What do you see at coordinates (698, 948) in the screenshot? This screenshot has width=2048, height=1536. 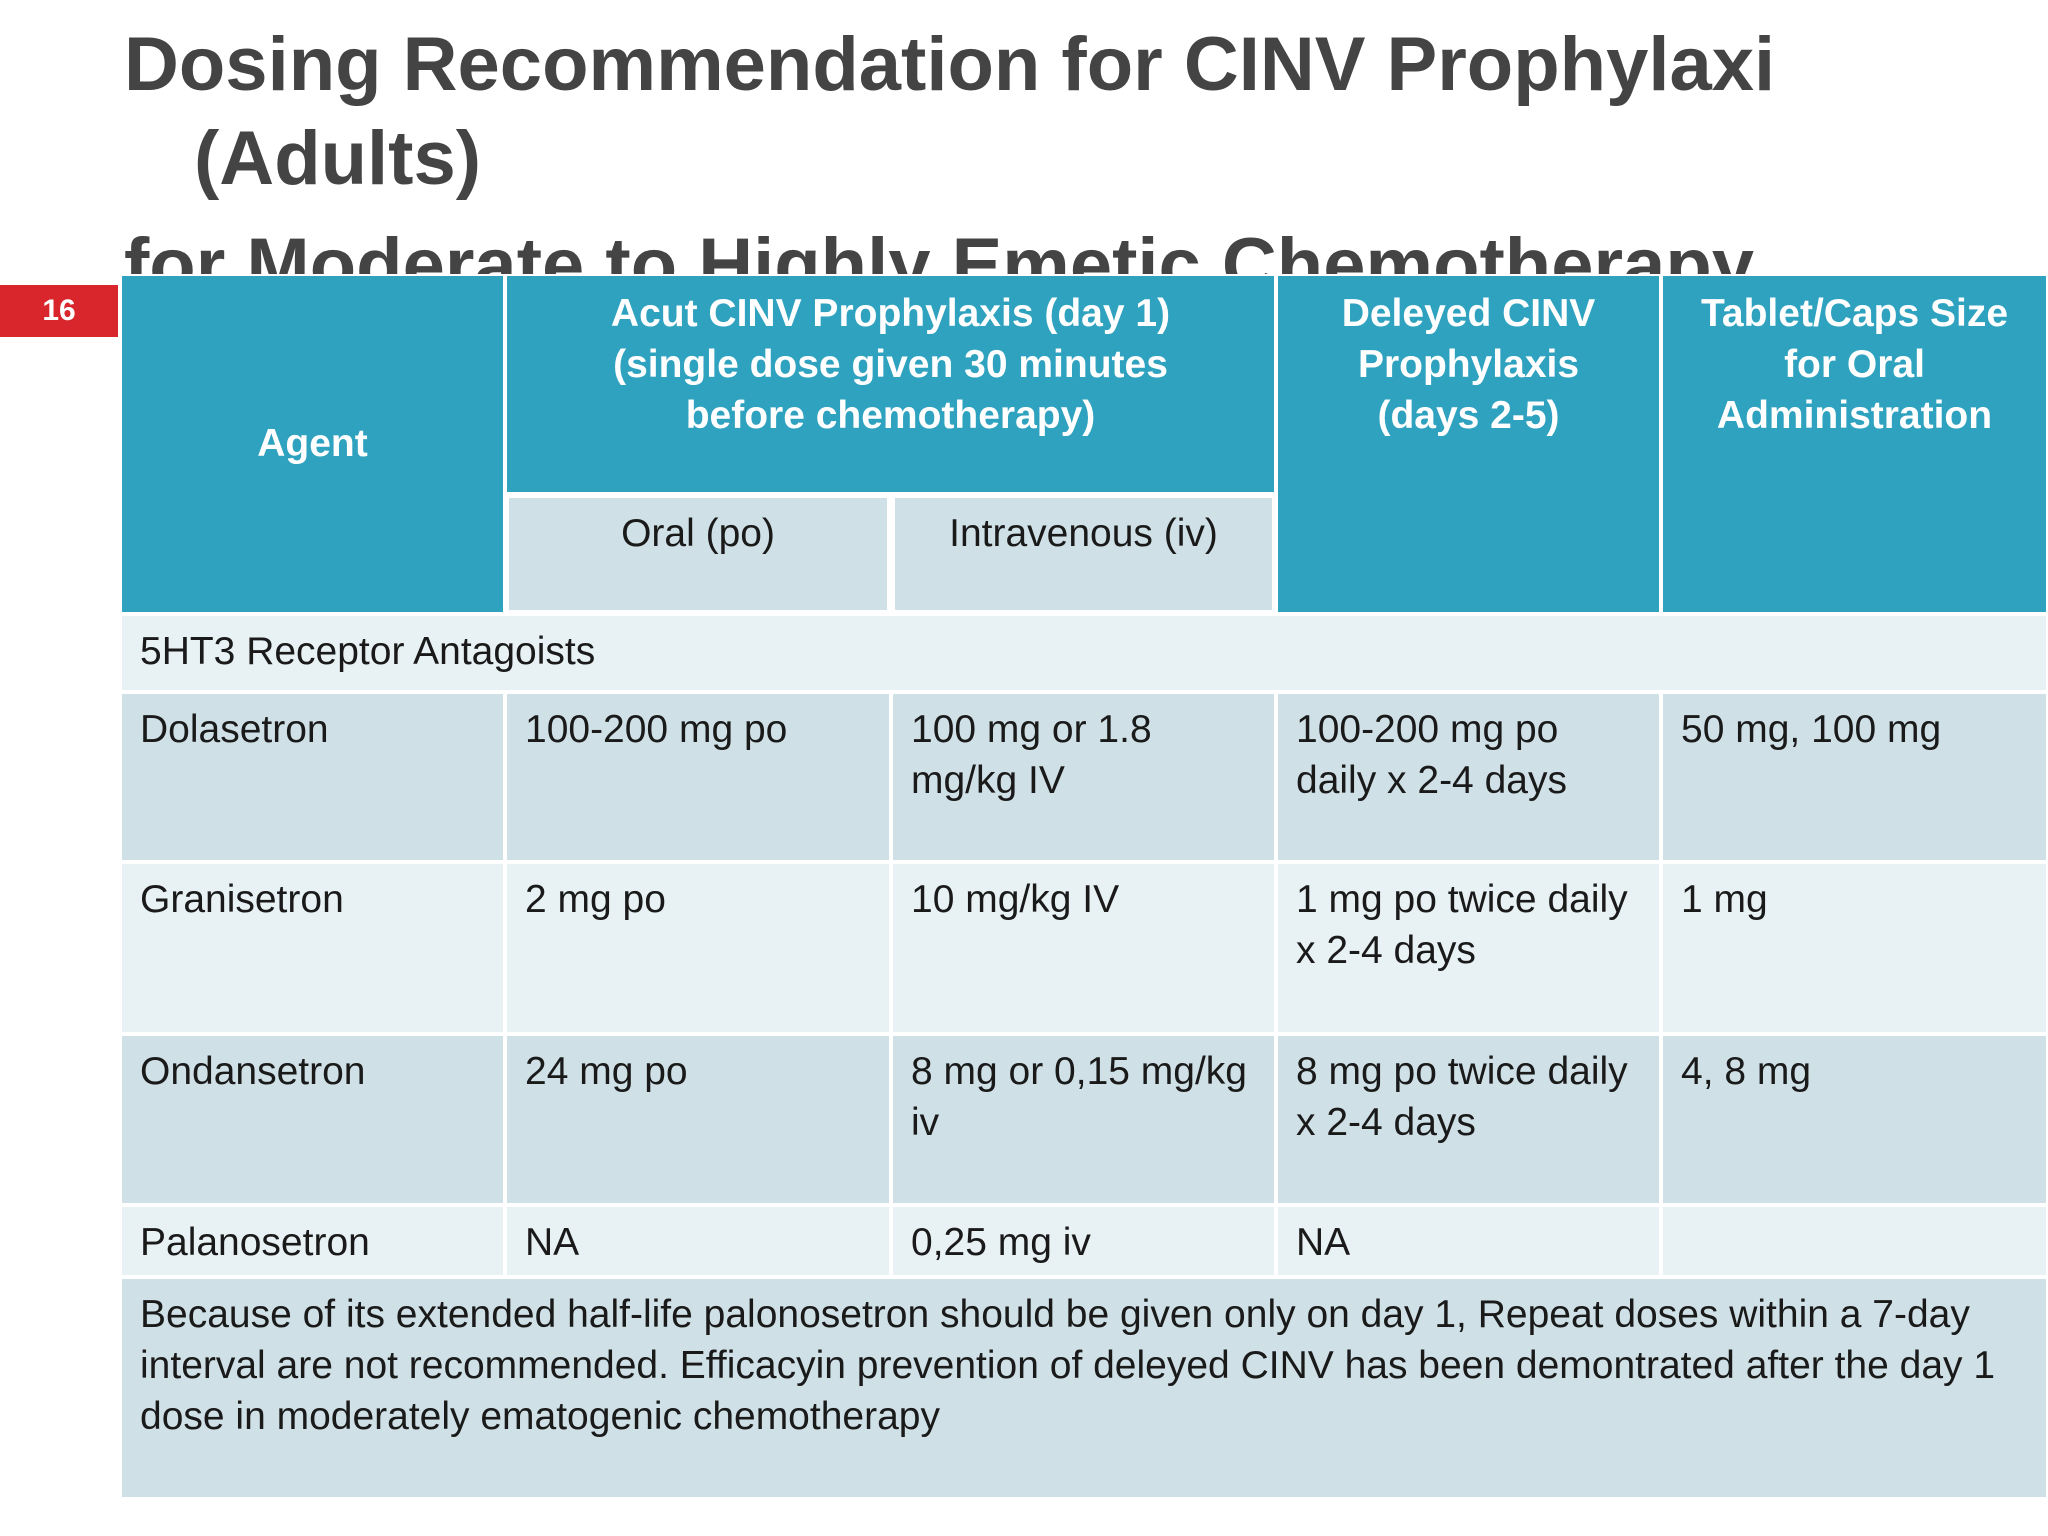 I see `table-cell: 2 mg po` at bounding box center [698, 948].